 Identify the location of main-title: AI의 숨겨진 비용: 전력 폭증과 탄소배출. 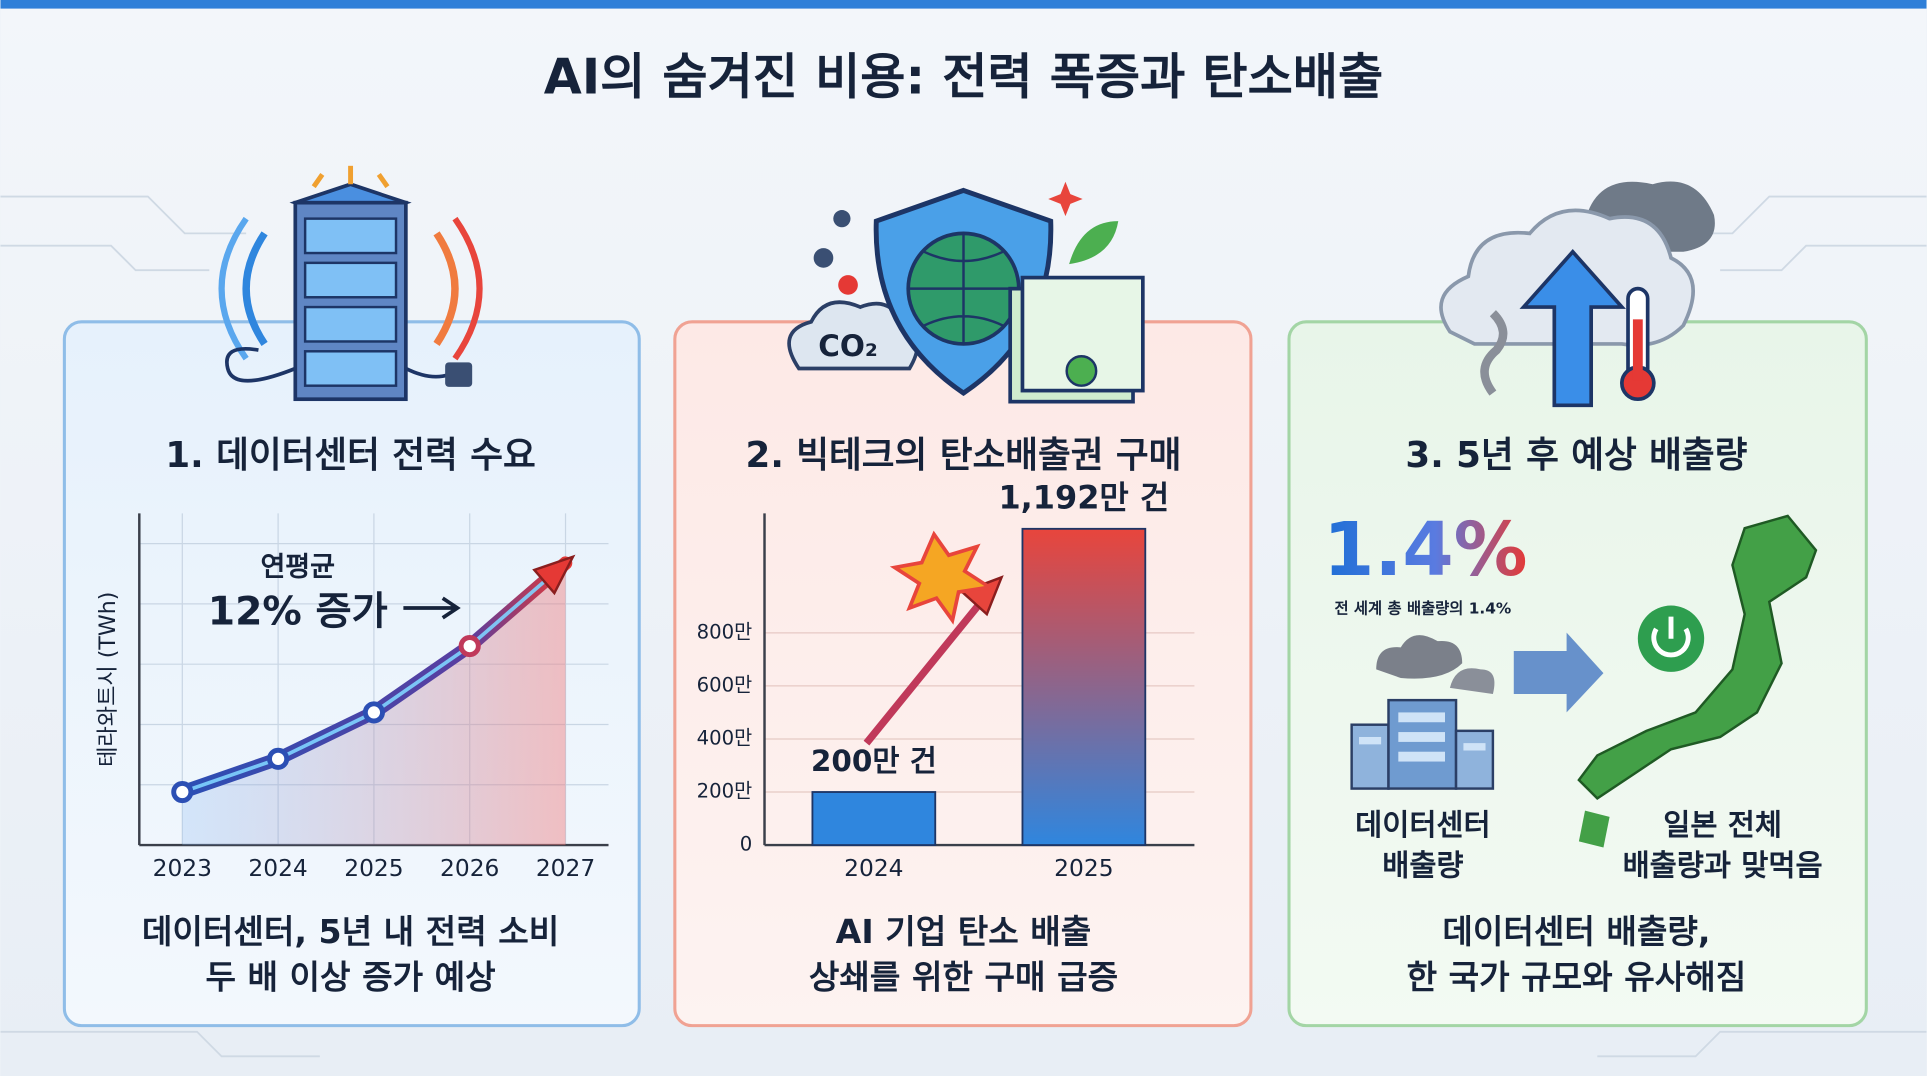
(963, 76).